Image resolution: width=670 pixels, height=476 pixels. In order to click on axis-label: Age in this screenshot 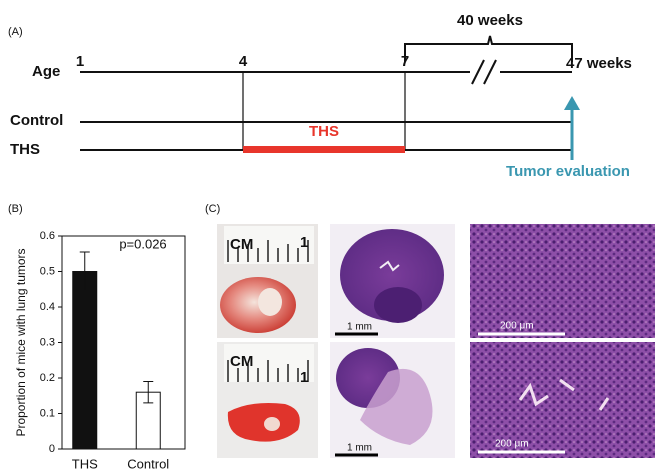, I will do `click(46, 71)`.